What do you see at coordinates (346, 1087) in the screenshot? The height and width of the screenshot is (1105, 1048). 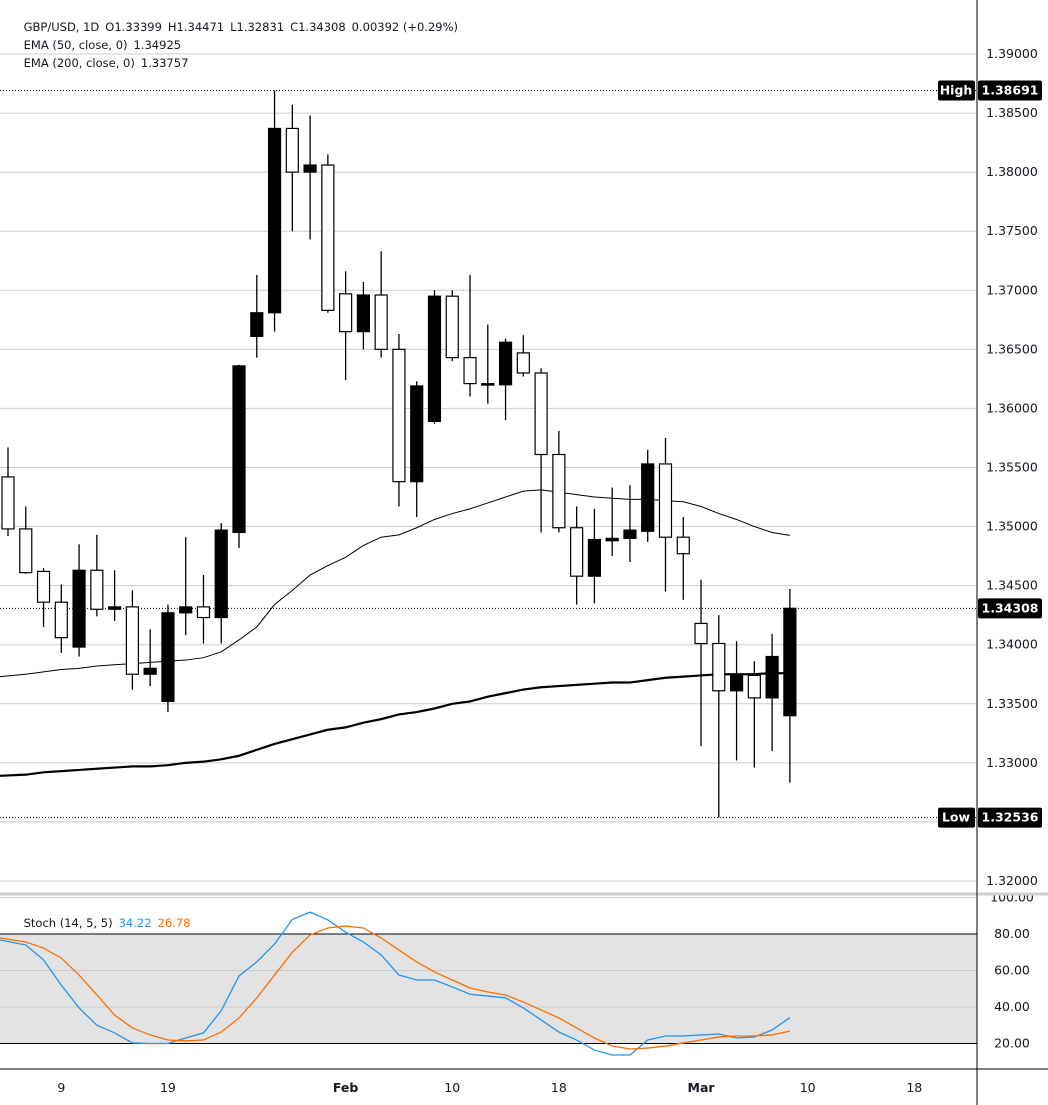 I see `time-tick-label: Feb` at bounding box center [346, 1087].